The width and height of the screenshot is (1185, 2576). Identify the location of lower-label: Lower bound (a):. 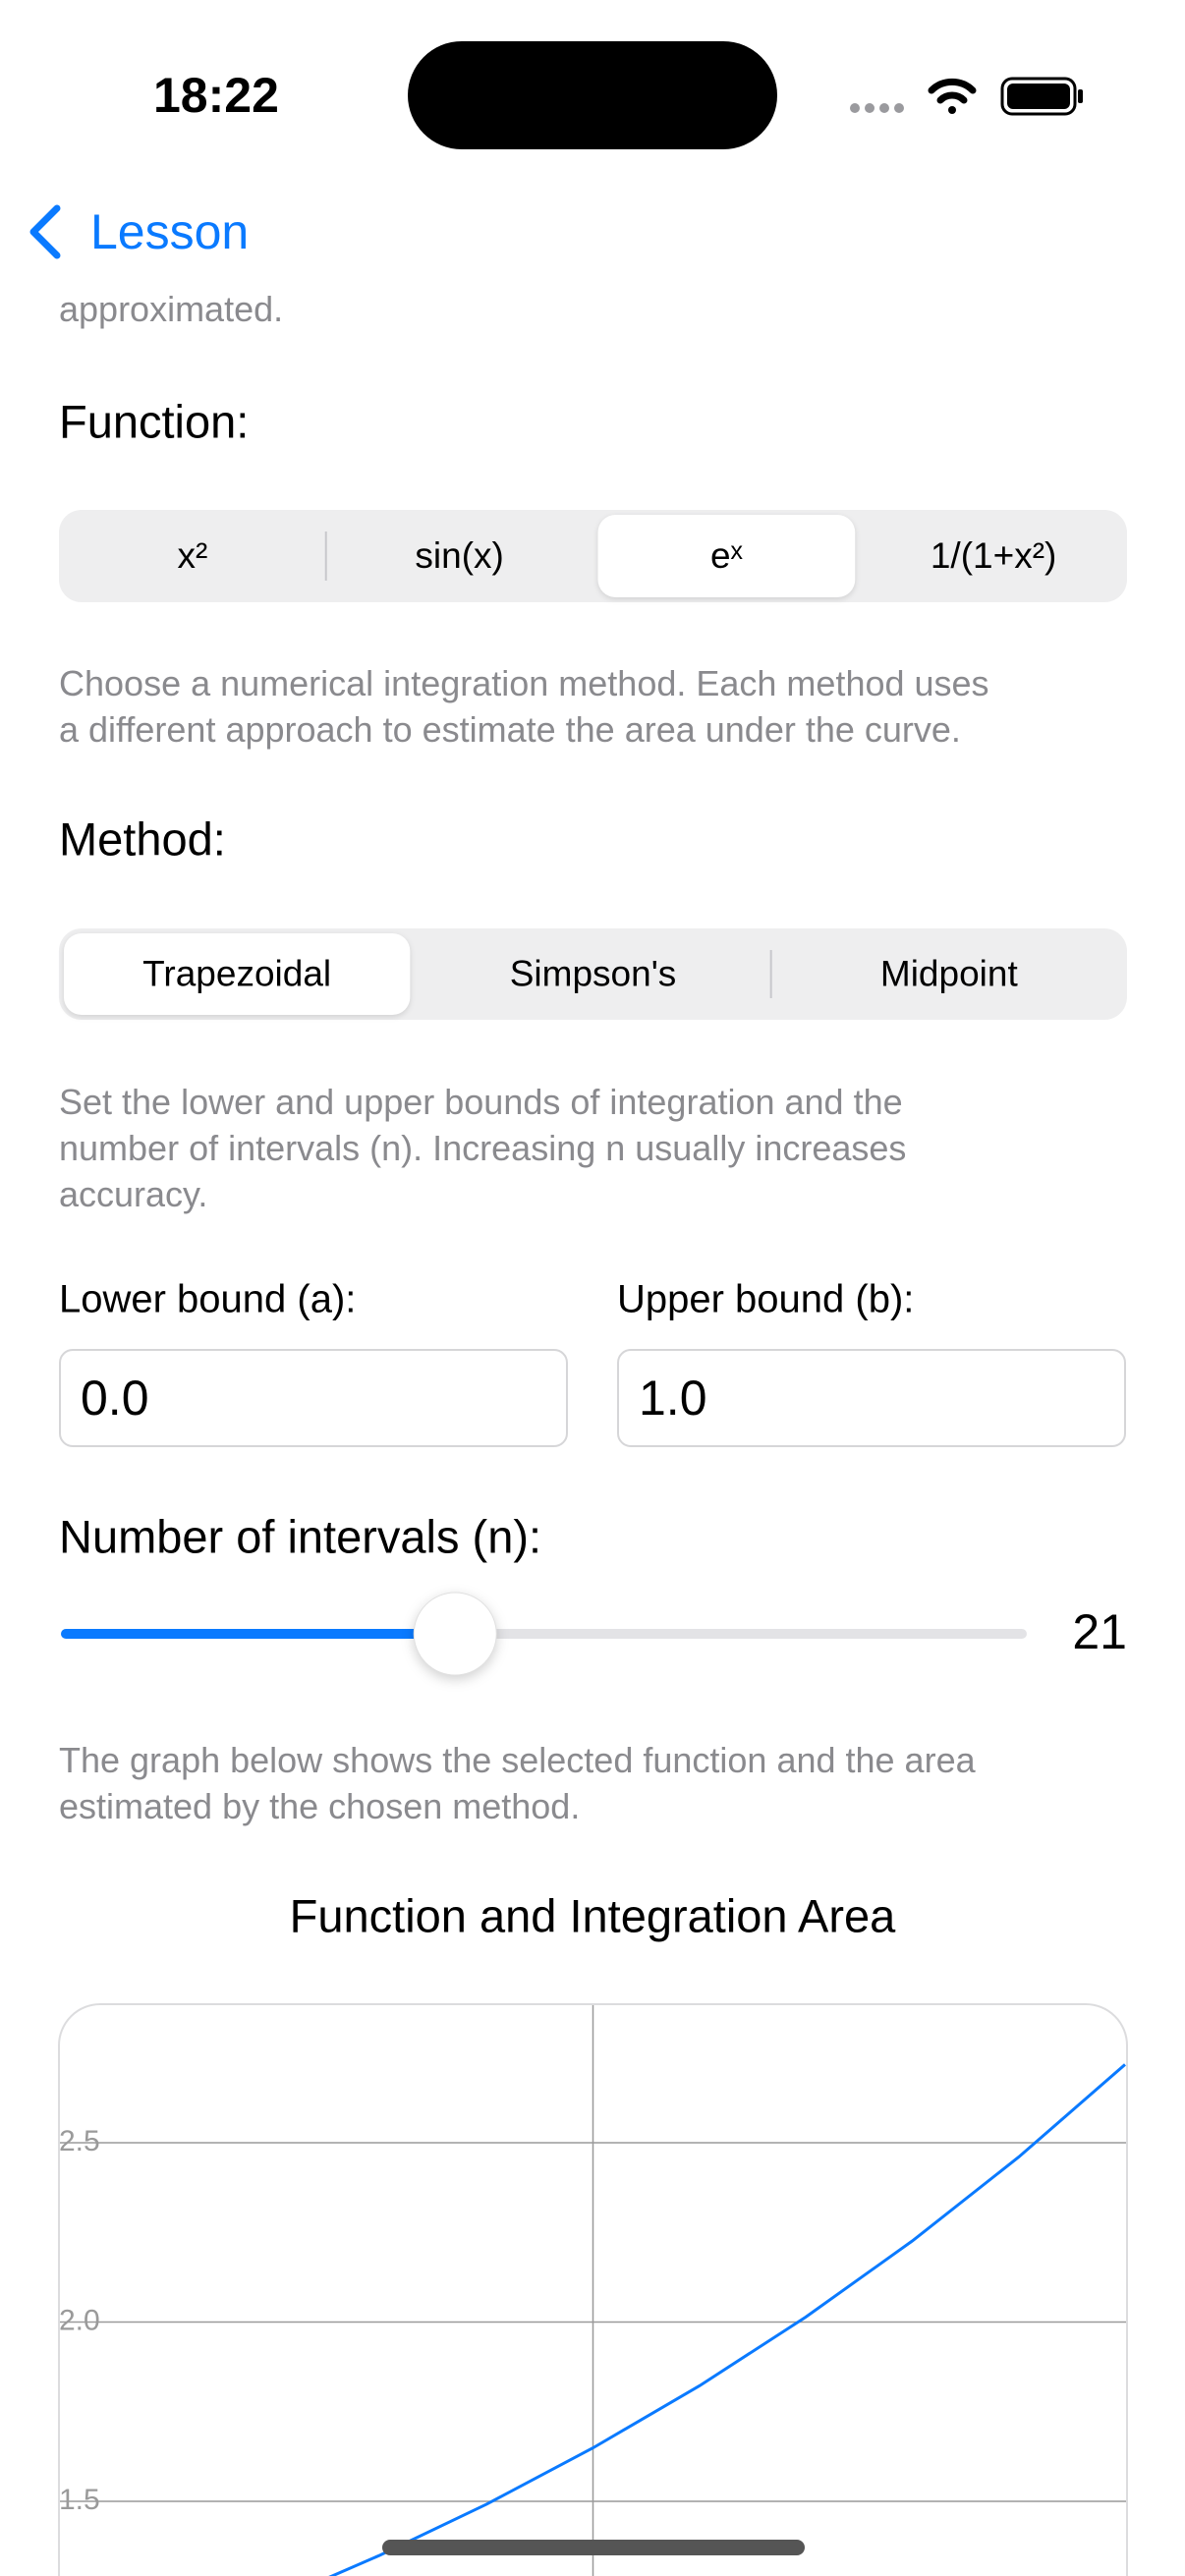
(208, 1299).